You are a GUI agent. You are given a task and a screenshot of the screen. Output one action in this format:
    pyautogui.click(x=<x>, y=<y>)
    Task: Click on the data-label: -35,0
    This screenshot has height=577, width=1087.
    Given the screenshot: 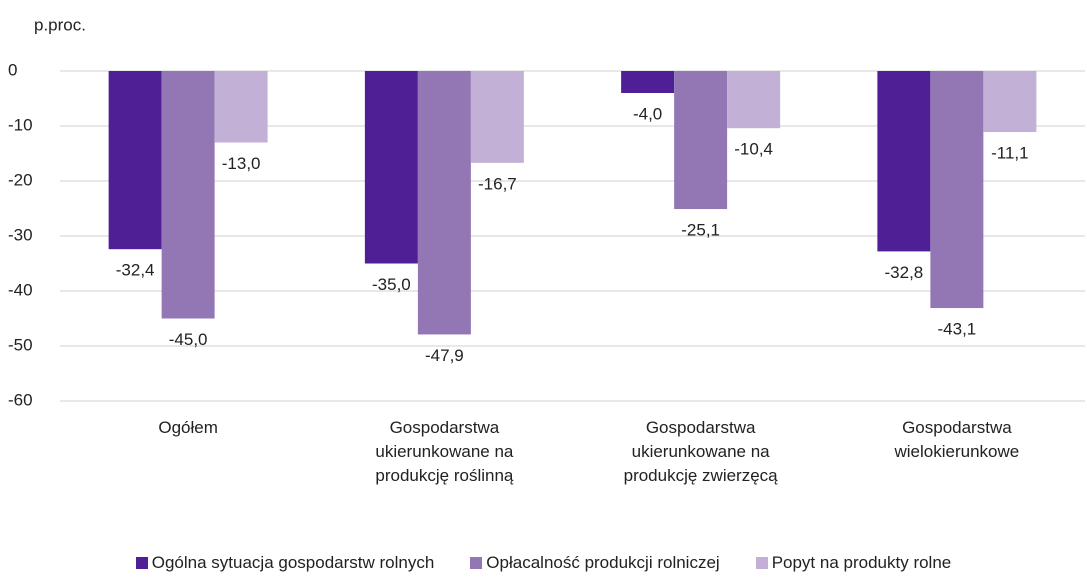 What is the action you would take?
    pyautogui.click(x=391, y=284)
    